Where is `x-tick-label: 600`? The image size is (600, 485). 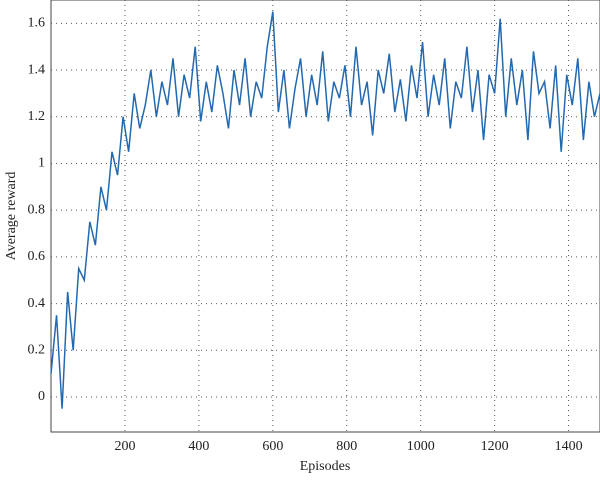 x-tick-label: 600 is located at coordinates (272, 446).